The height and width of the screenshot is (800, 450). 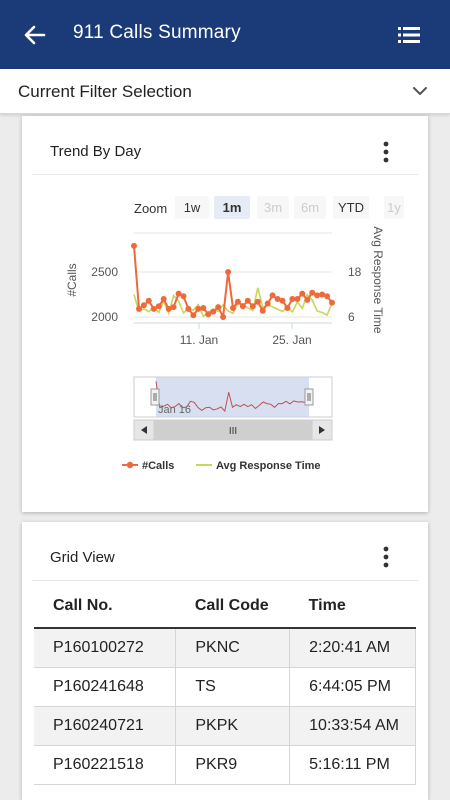 What do you see at coordinates (352, 765) in the screenshot?
I see `cell-time: 5:16:11 PM` at bounding box center [352, 765].